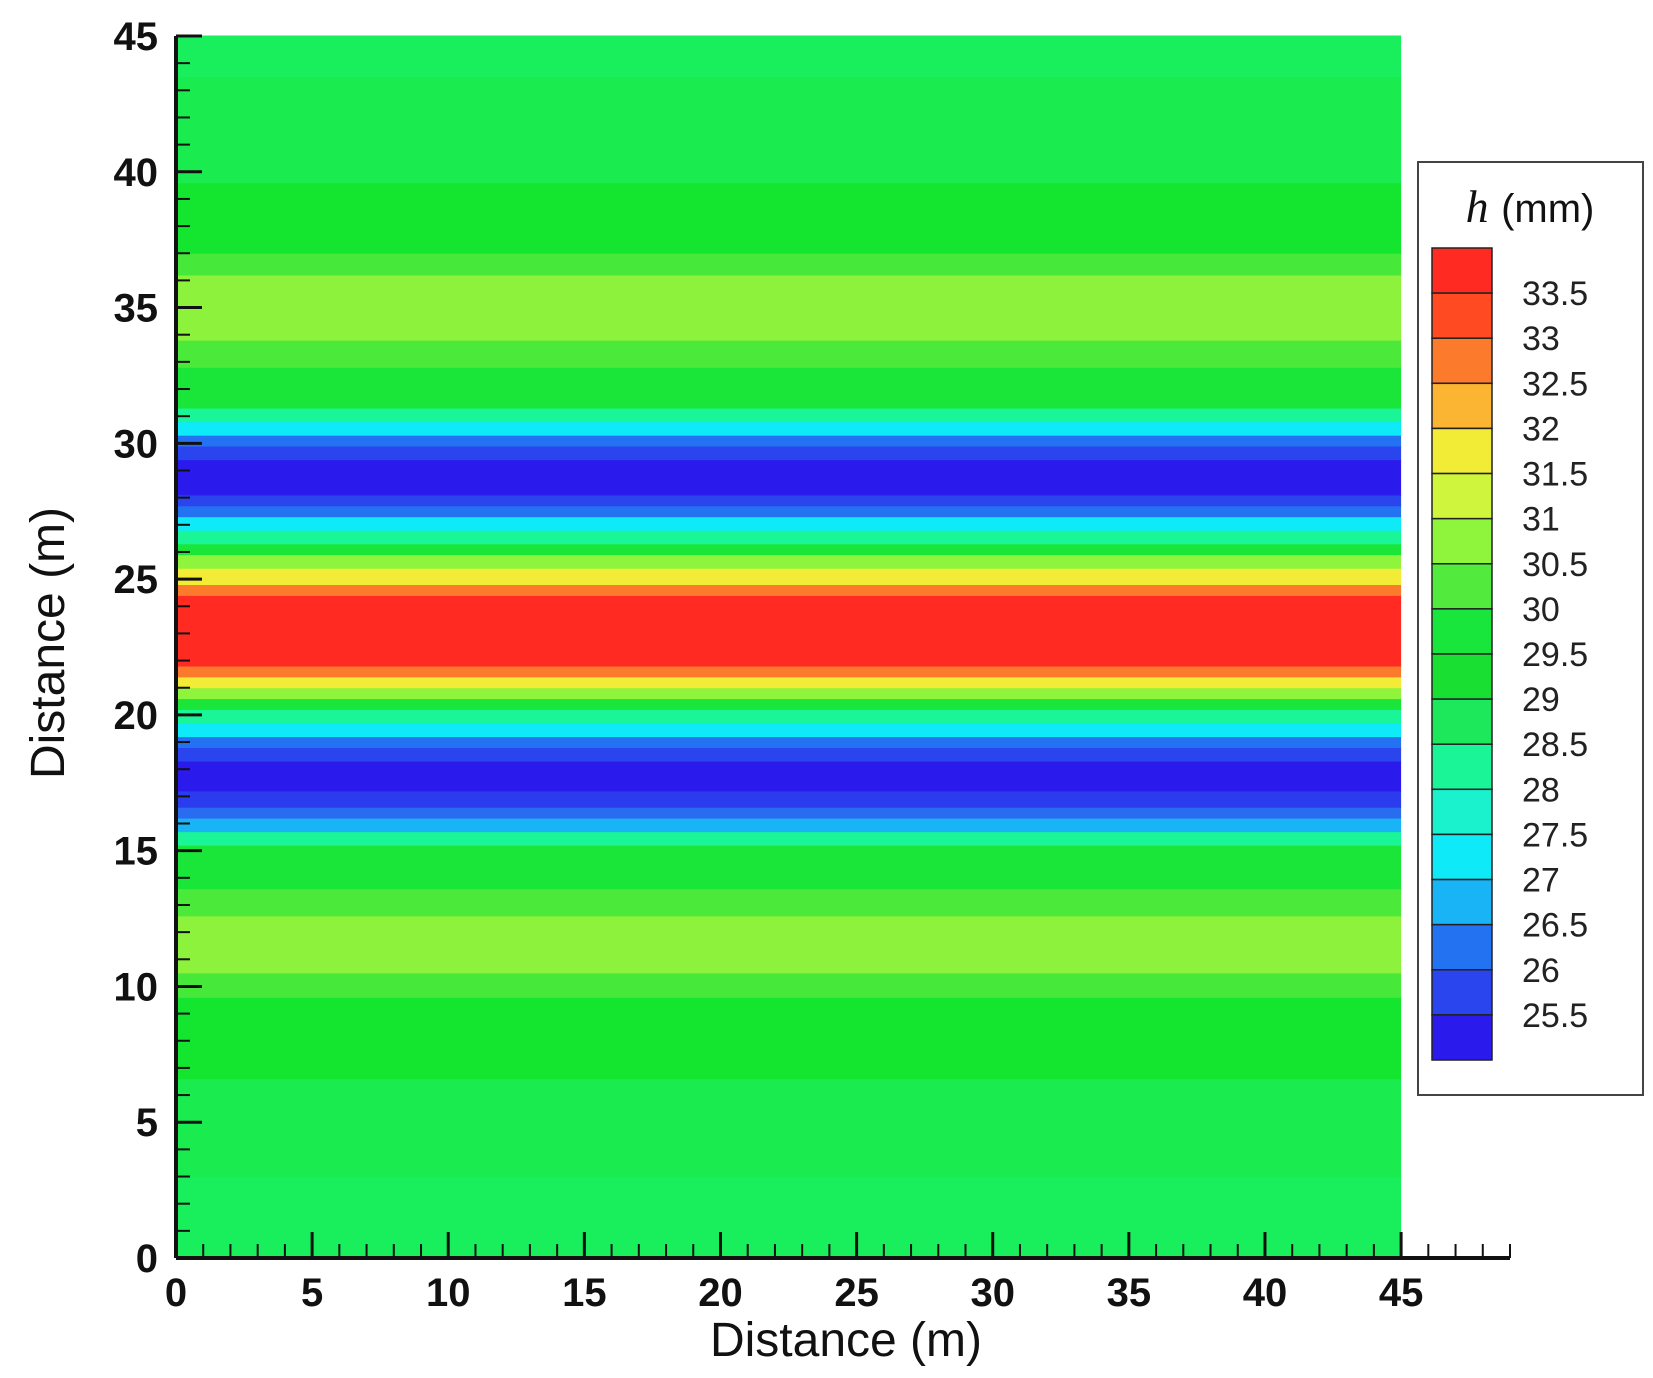 This screenshot has width=1653, height=1378. Describe the element at coordinates (1541, 339) in the screenshot. I see `legend-level-label: 33` at that location.